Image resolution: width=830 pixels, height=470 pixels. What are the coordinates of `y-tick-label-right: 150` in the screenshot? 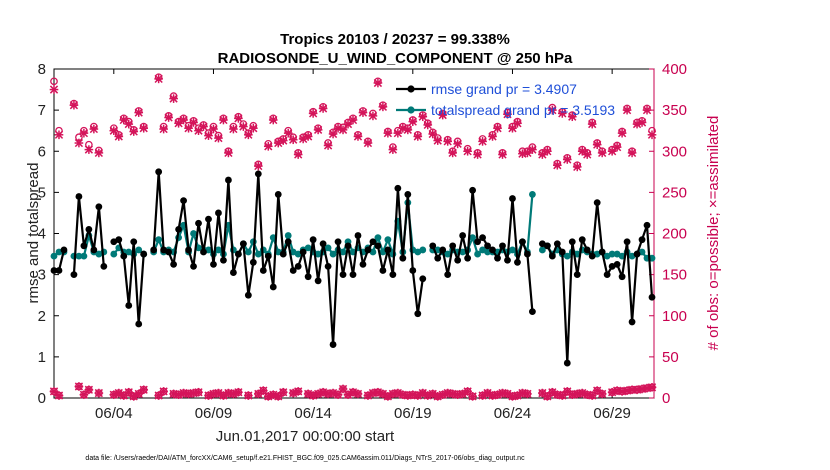 It's located at (674, 275).